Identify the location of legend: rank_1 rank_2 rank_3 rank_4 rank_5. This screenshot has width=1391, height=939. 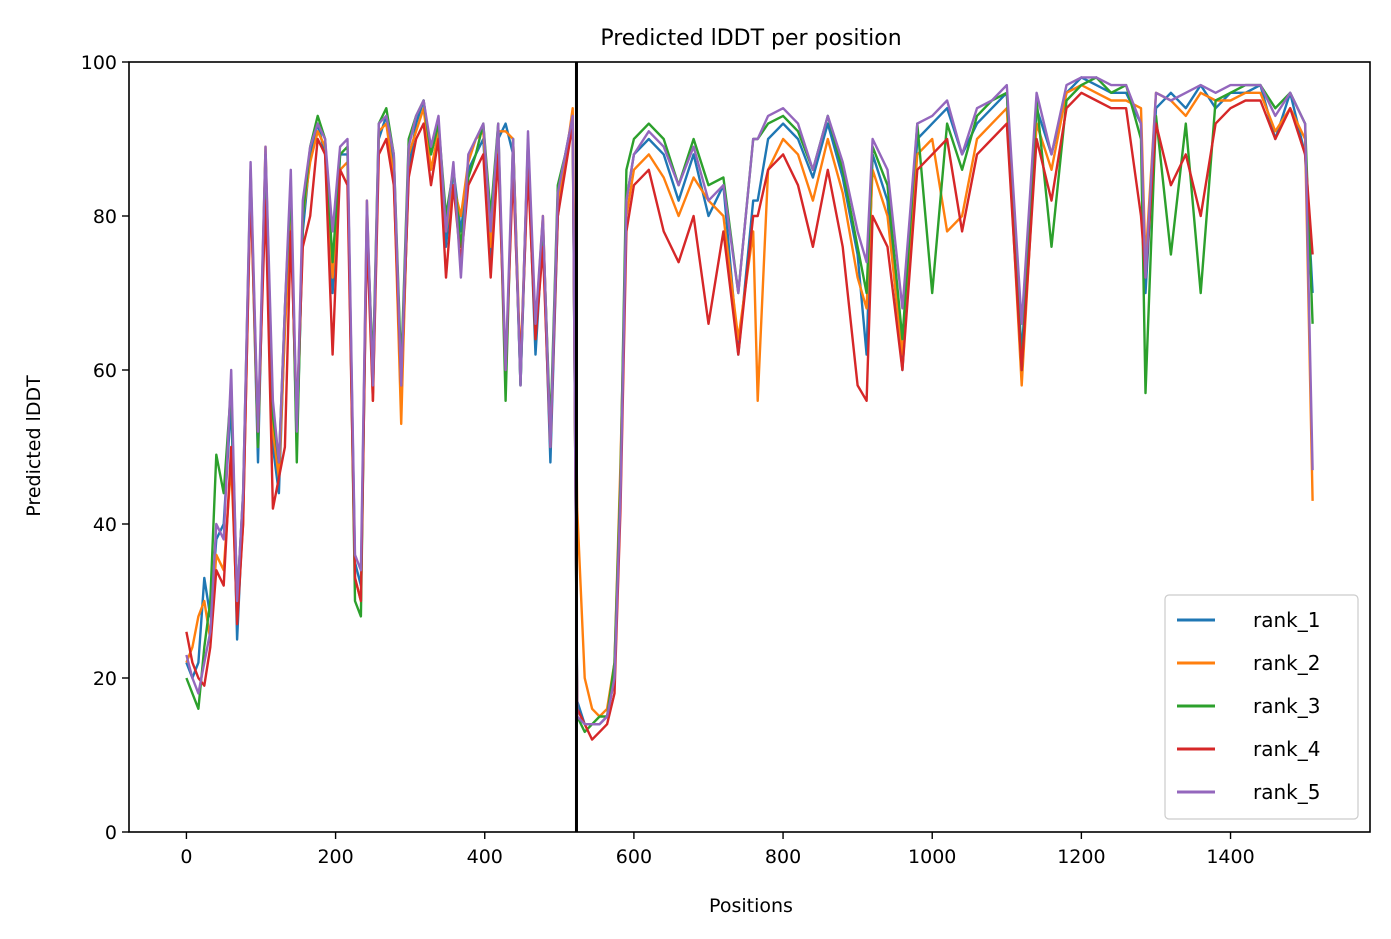
(1261, 707).